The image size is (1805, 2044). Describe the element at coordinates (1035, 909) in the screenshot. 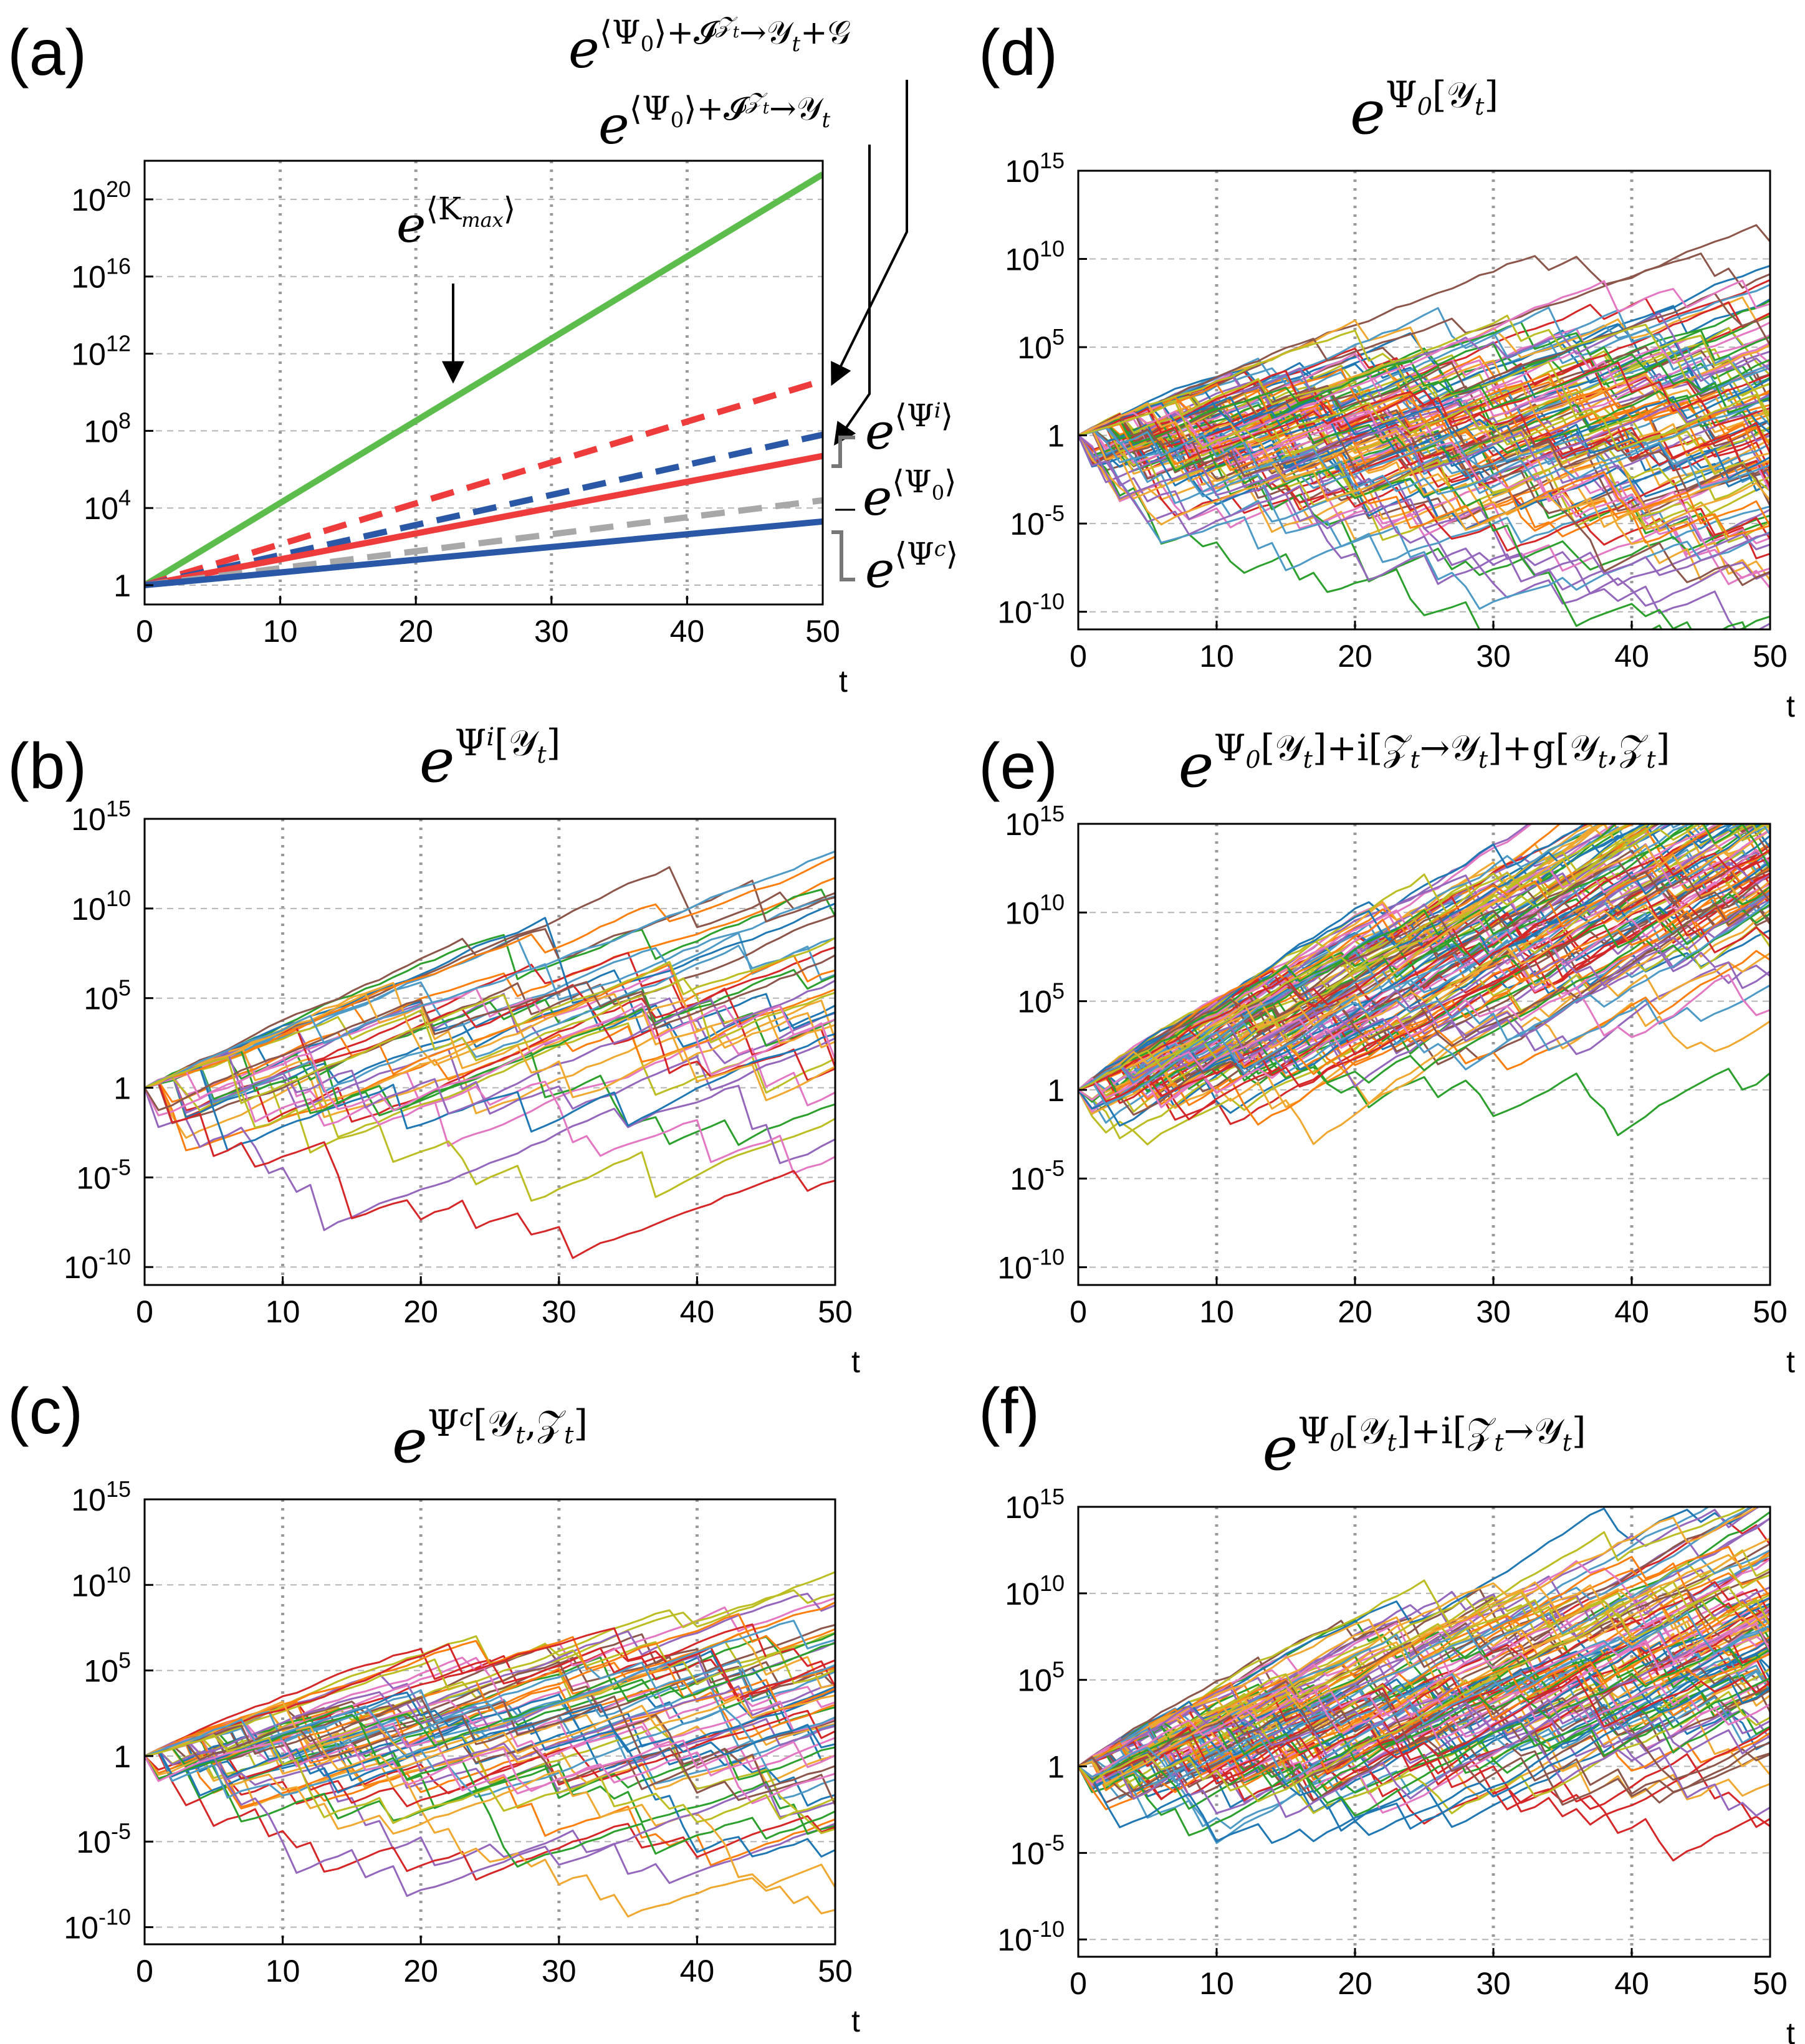

I see `svg-text: 10¹⁰` at that location.